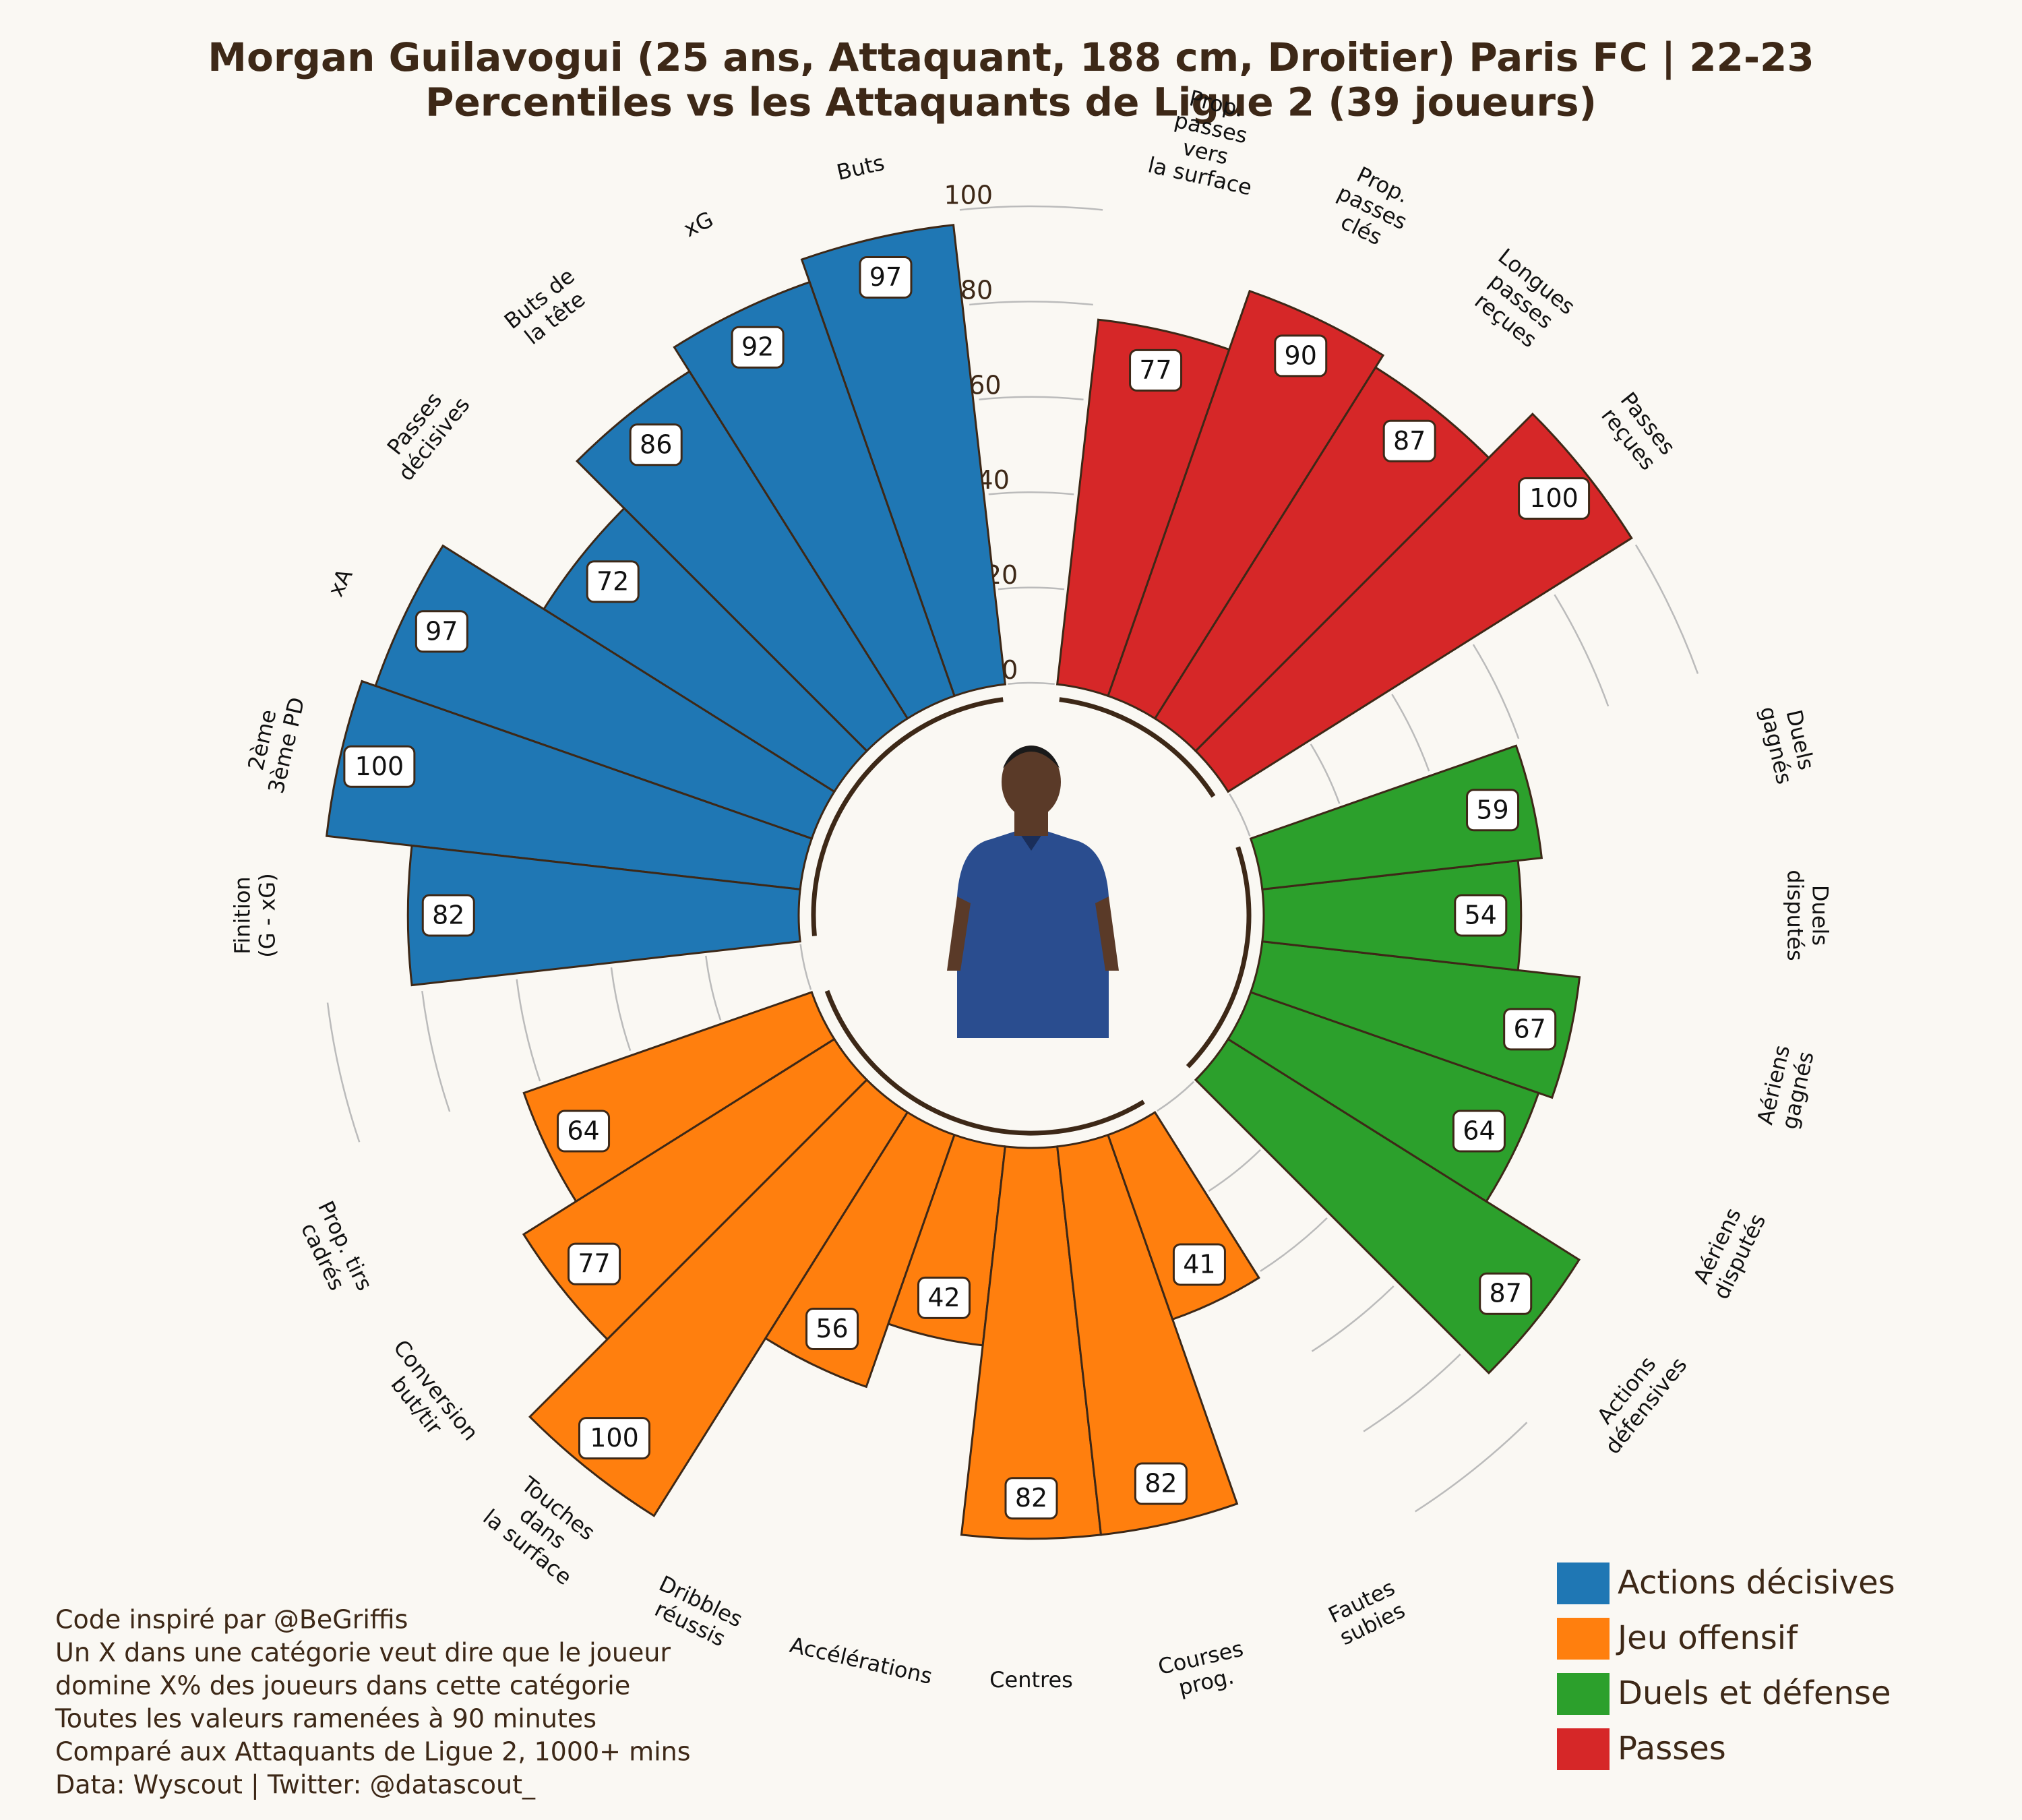 This screenshot has height=1820, width=2022. I want to click on value-label: 67, so click(1529, 1028).